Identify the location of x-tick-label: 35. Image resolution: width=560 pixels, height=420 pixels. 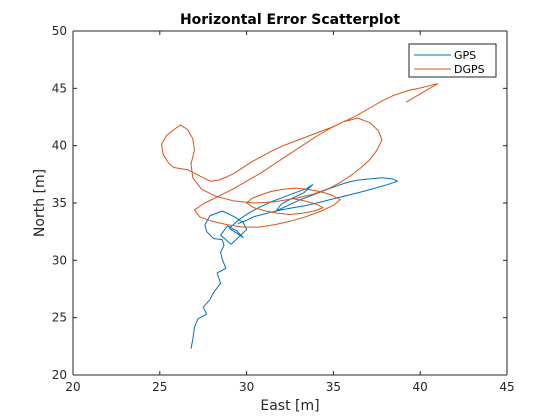
(333, 387).